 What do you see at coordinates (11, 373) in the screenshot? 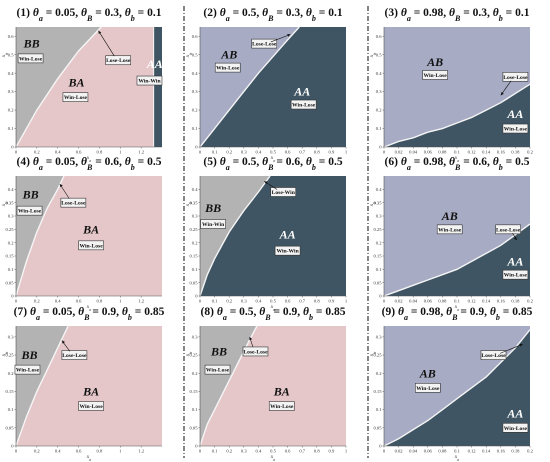
I see `y-tick-label: 0.2` at bounding box center [11, 373].